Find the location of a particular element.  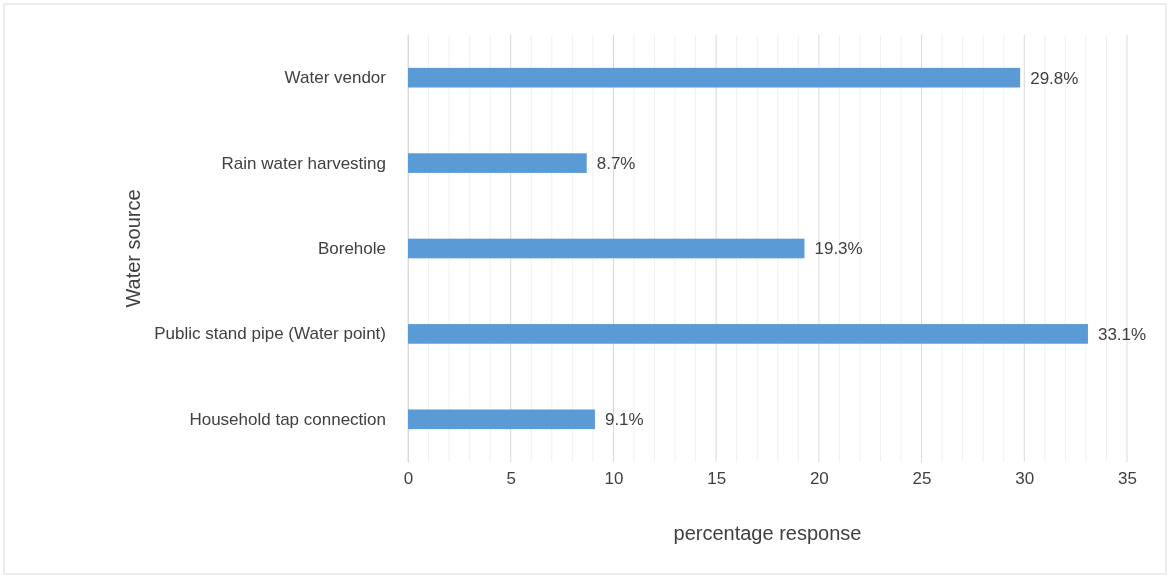

data-label: 9.1% is located at coordinates (624, 420).